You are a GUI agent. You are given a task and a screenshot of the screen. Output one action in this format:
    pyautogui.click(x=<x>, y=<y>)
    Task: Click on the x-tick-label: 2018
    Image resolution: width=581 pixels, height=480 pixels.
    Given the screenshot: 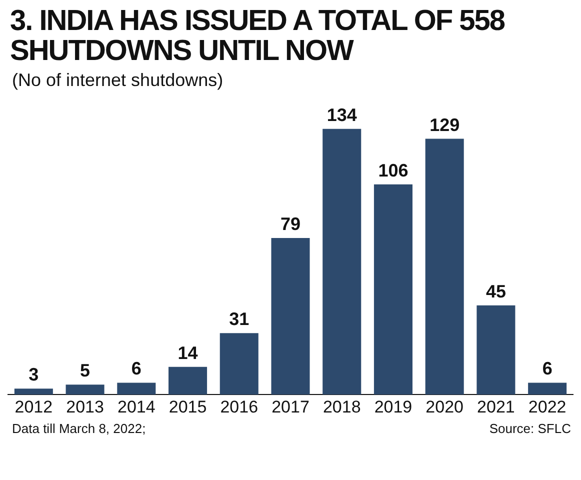 What is the action you would take?
    pyautogui.click(x=341, y=406)
    